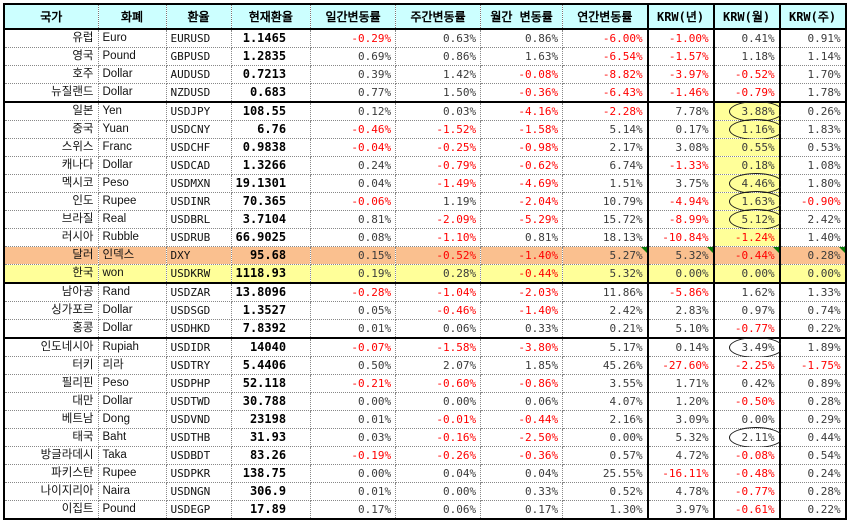 The image size is (848, 524). What do you see at coordinates (746, 419) in the screenshot?
I see `cell-krw_m: 0.00%` at bounding box center [746, 419].